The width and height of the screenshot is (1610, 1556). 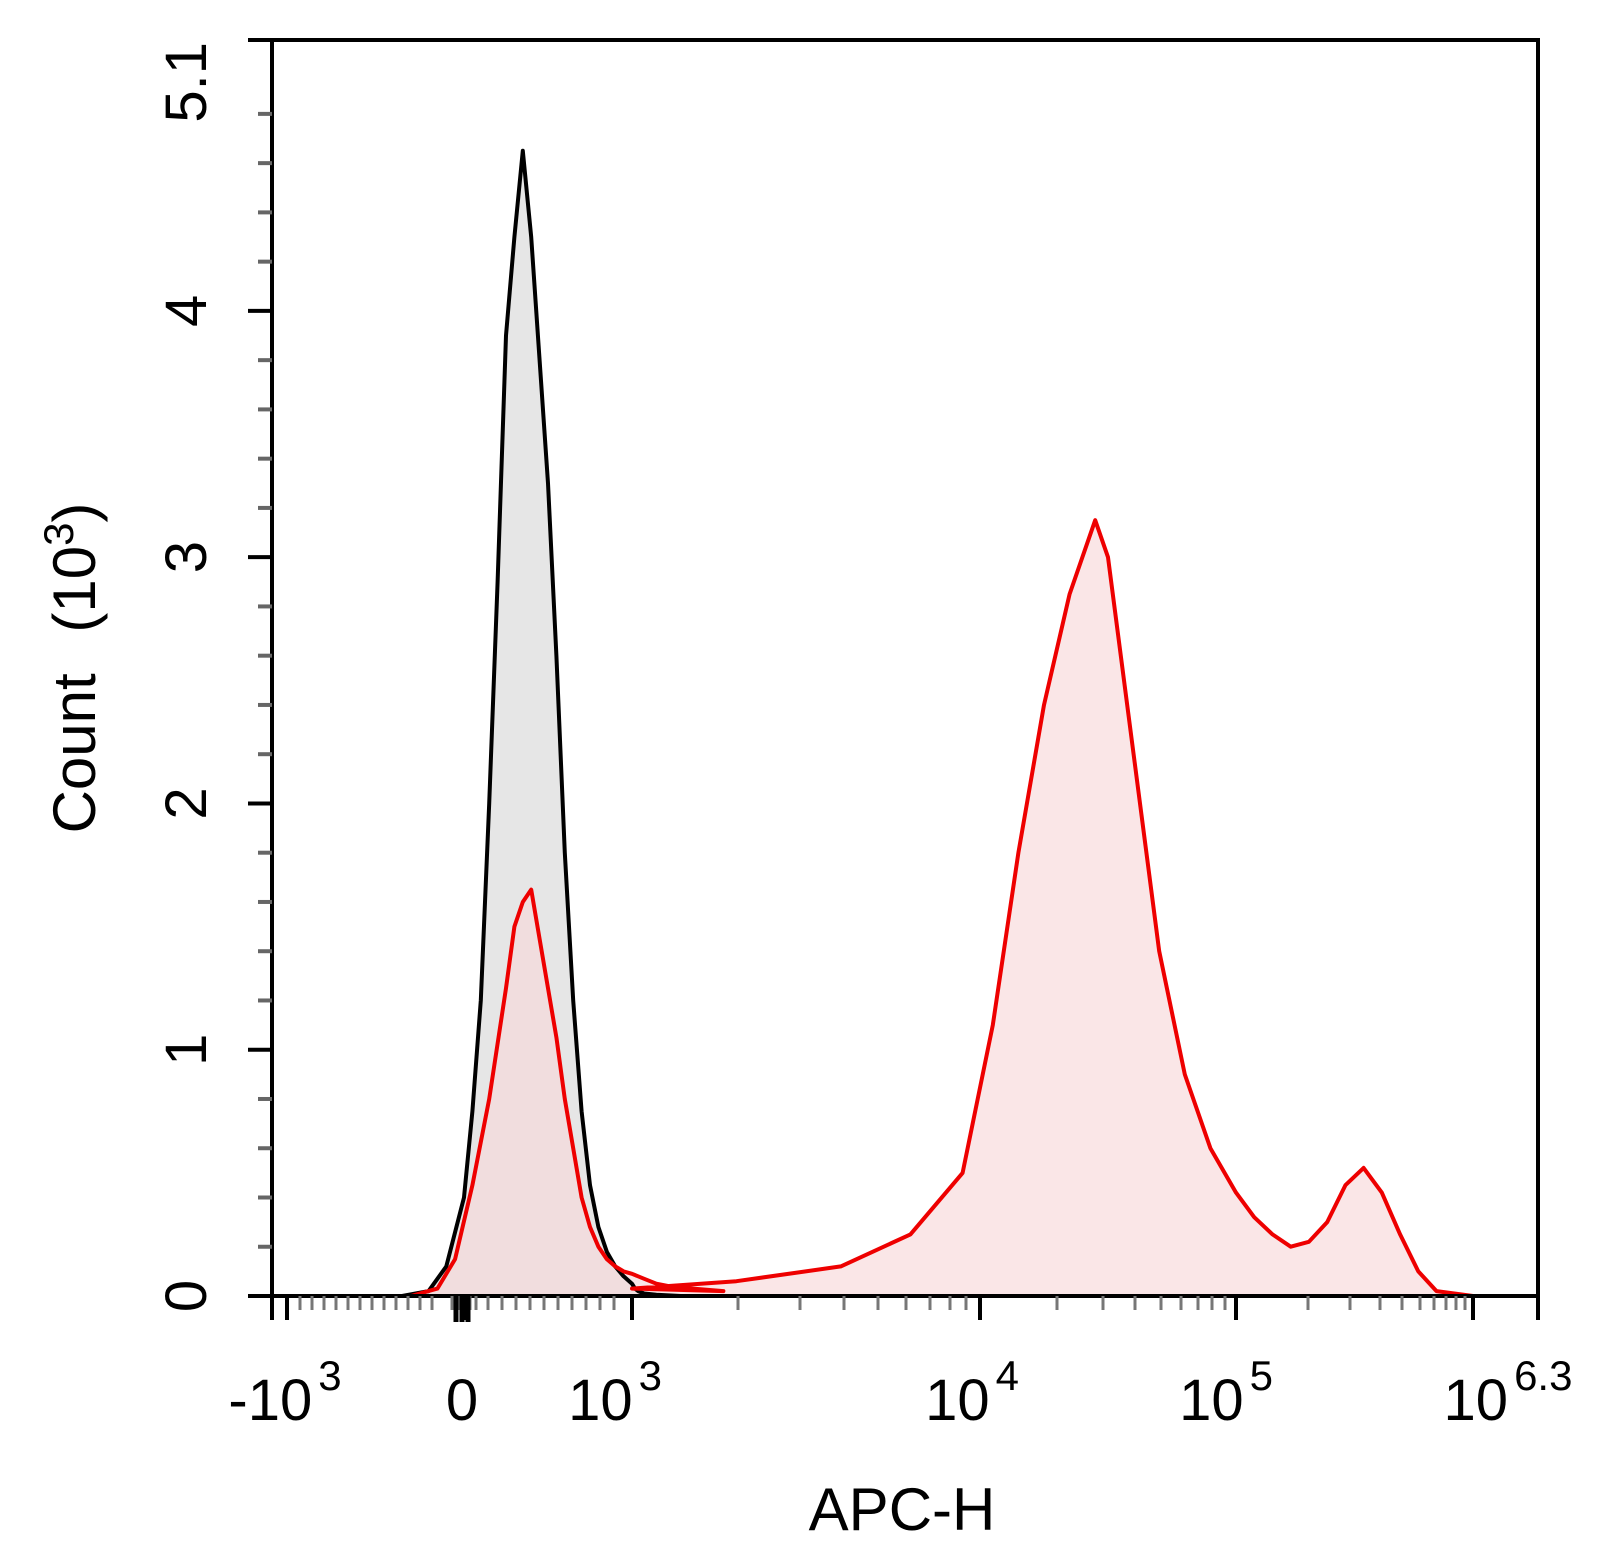 I want to click on x-tick-label-base: 0, so click(x=462, y=1400).